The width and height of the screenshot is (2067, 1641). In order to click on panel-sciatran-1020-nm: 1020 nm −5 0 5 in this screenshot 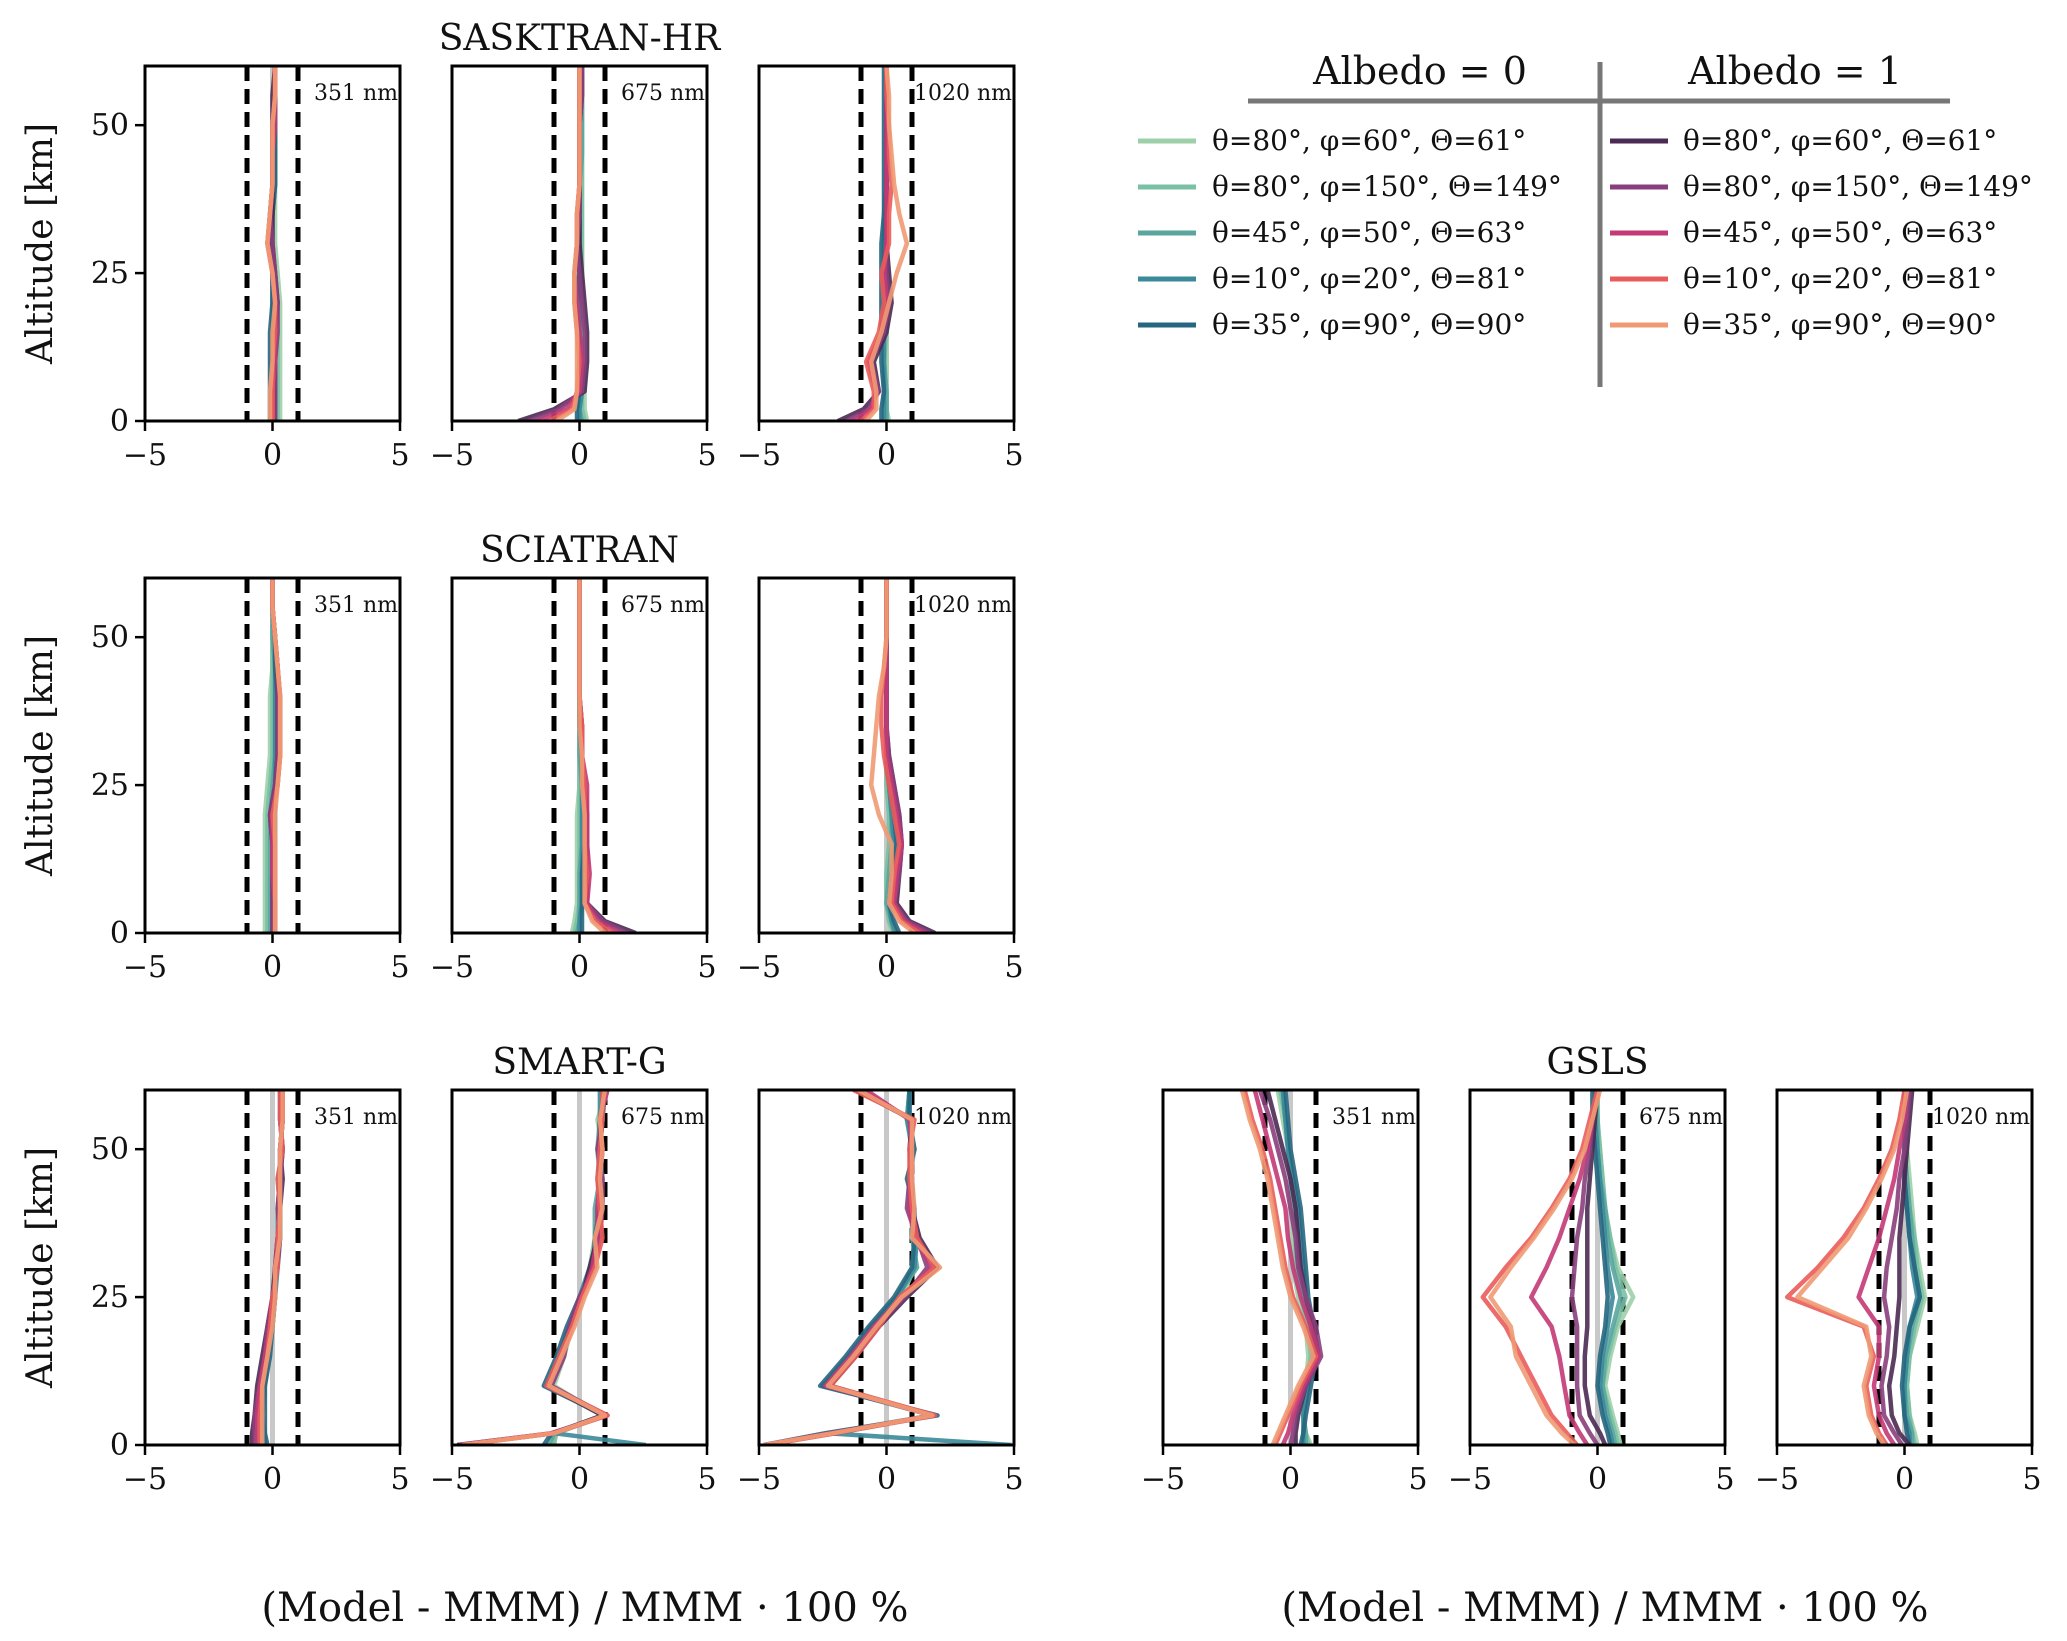, I will do `click(880, 780)`.